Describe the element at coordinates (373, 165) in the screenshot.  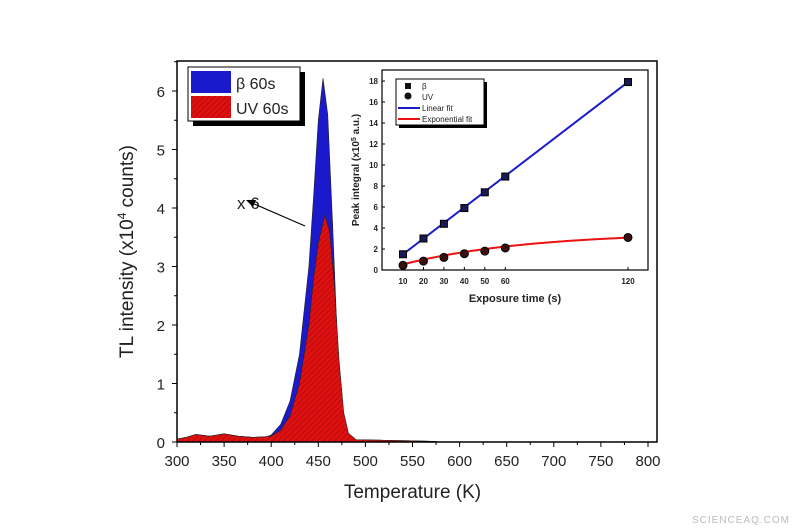
I see `inset-y-tick-label: 10` at that location.